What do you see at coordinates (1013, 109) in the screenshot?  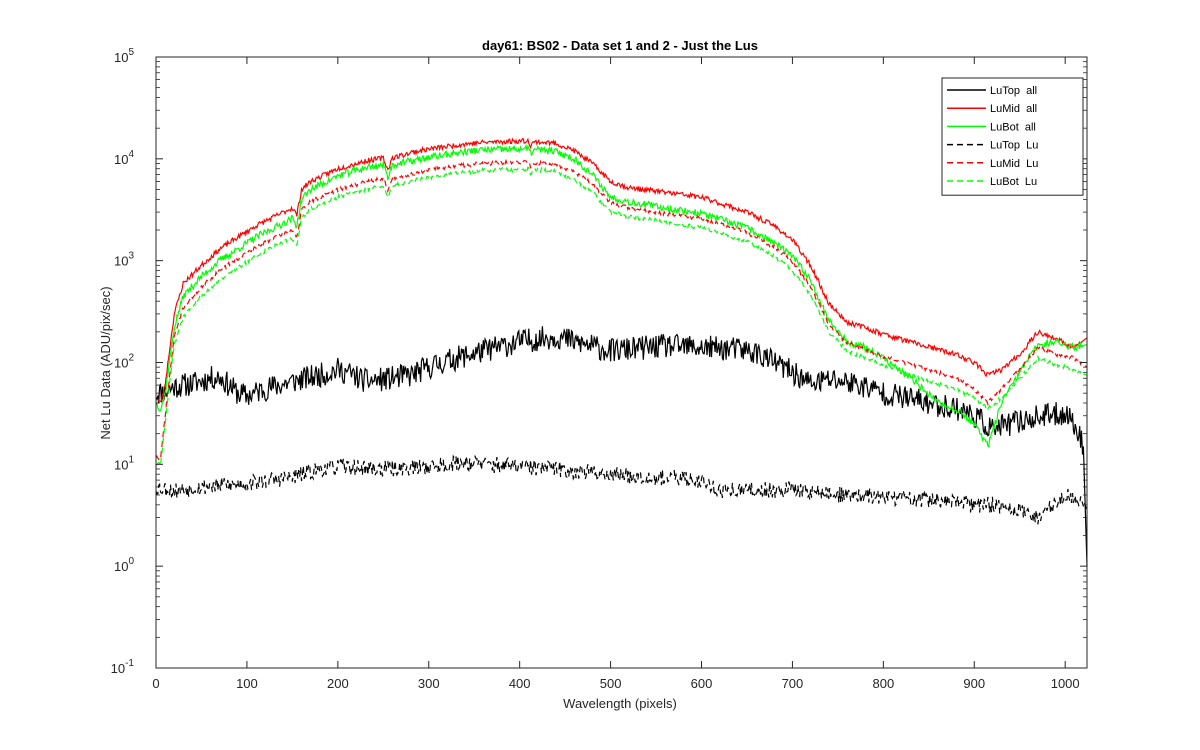 I see `legend-label-2: LuMid all` at bounding box center [1013, 109].